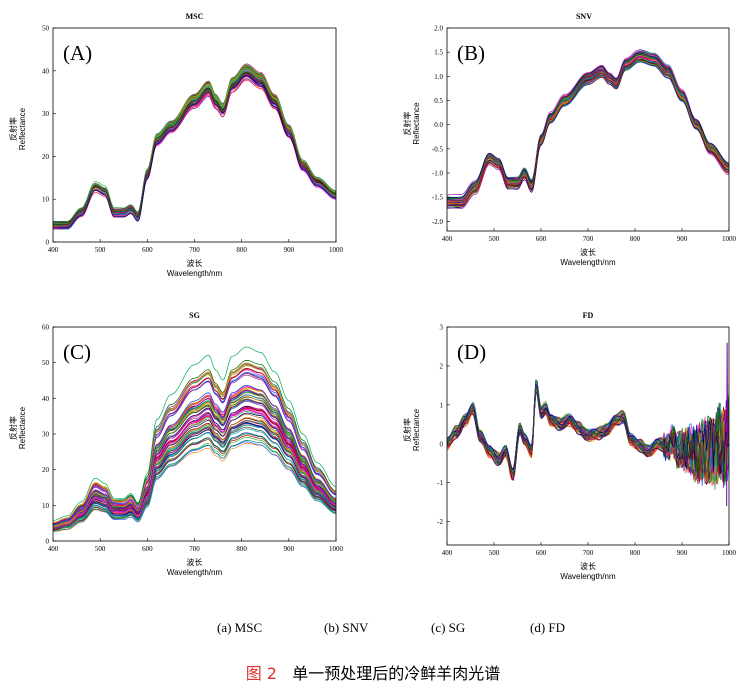 This screenshot has width=746, height=689. Describe the element at coordinates (438, 29) in the screenshot. I see `y-tick-label: 2.0` at that location.